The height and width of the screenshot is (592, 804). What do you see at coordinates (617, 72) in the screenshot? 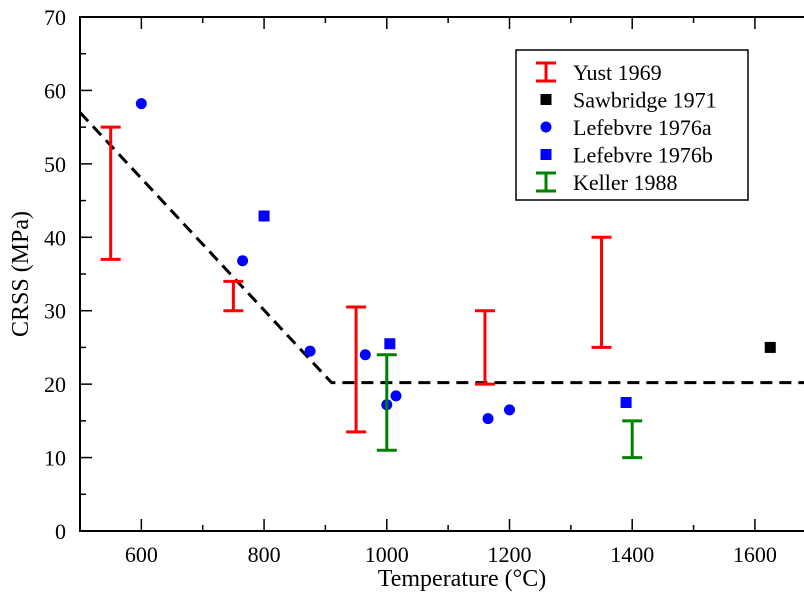
I see `legend-label: Yust 1969` at bounding box center [617, 72].